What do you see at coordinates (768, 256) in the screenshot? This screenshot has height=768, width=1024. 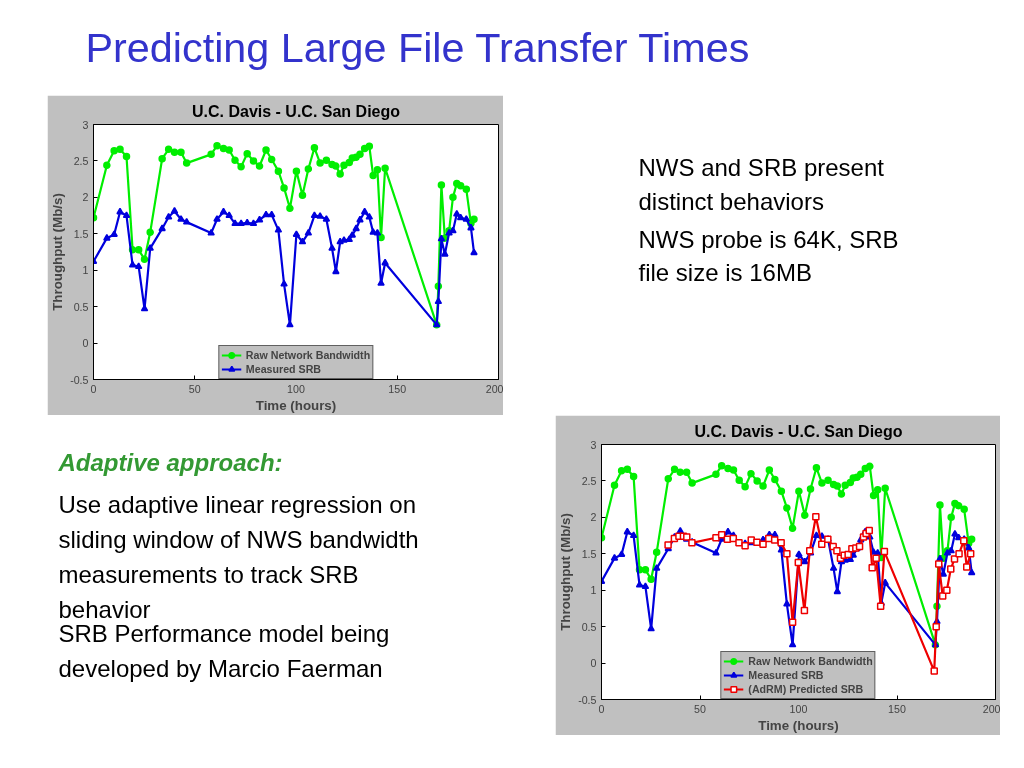 I see `text: NWS probe is 64K, SRB file size is 16MB` at bounding box center [768, 256].